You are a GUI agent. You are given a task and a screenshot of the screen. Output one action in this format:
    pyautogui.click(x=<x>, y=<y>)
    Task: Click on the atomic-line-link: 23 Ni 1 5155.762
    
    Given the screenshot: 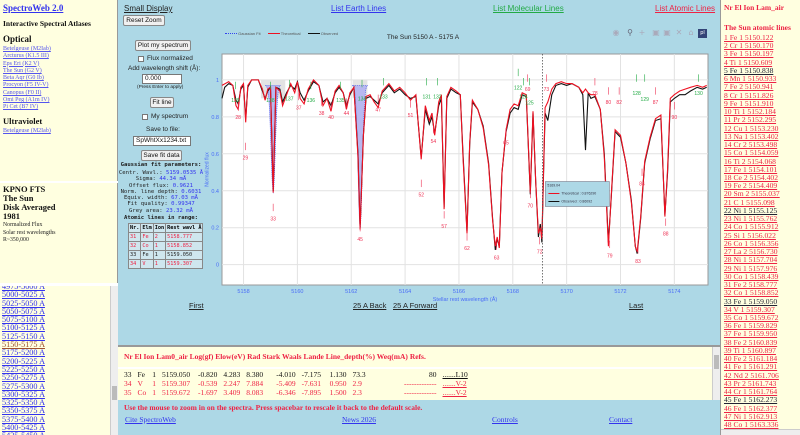 What is the action you would take?
    pyautogui.click(x=751, y=219)
    